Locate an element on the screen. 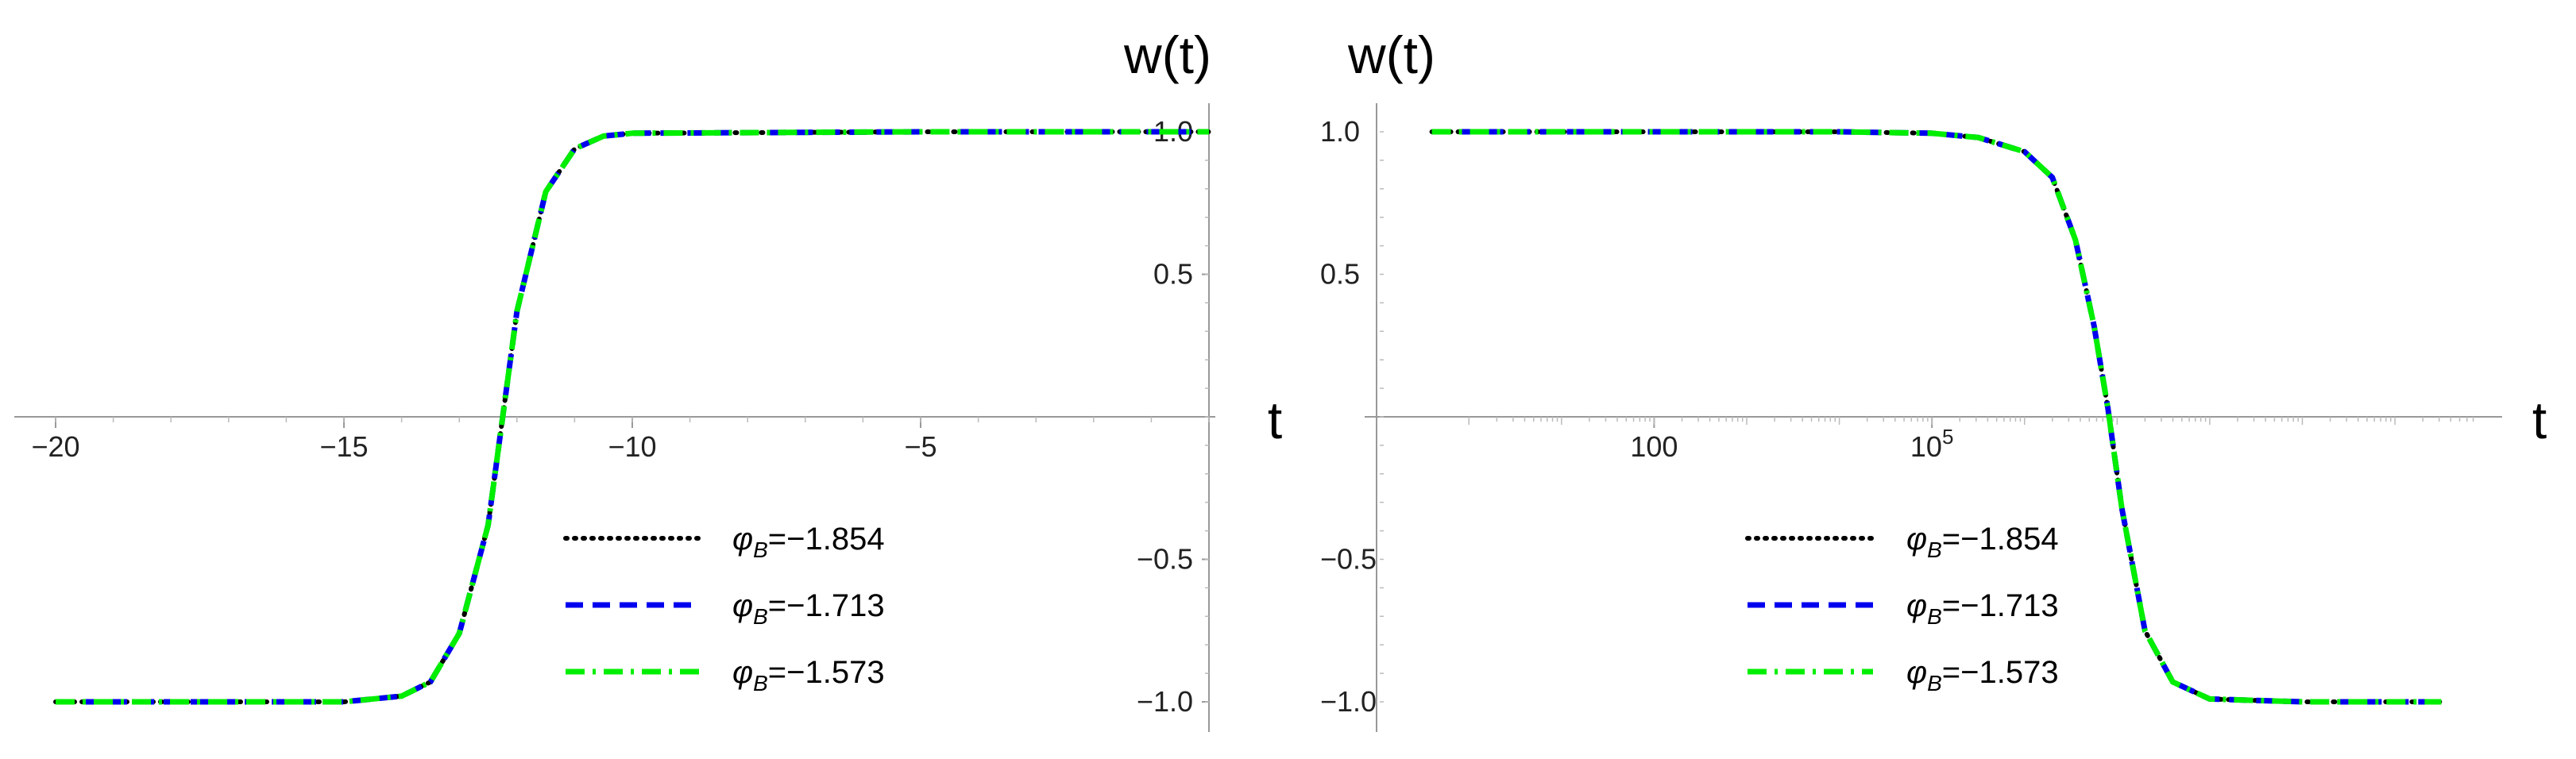  x-tick-label-0: −20 is located at coordinates (55, 446).